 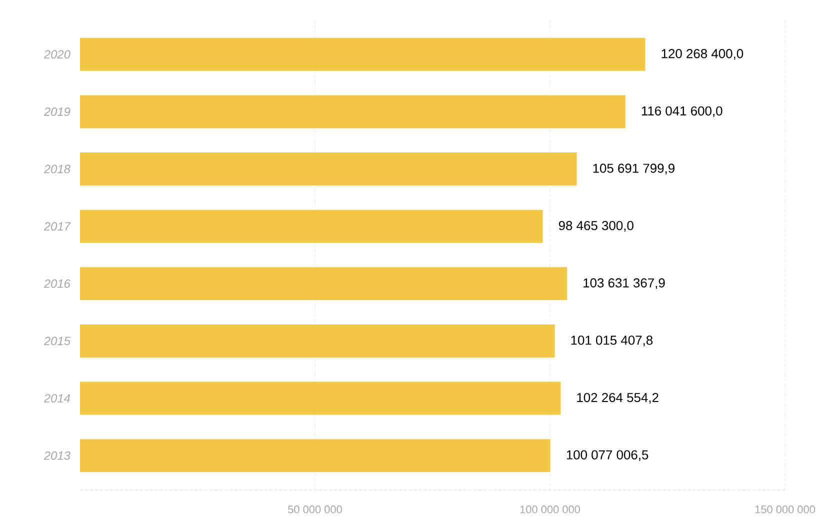 I want to click on y-tick-label: 2018, so click(x=57, y=169).